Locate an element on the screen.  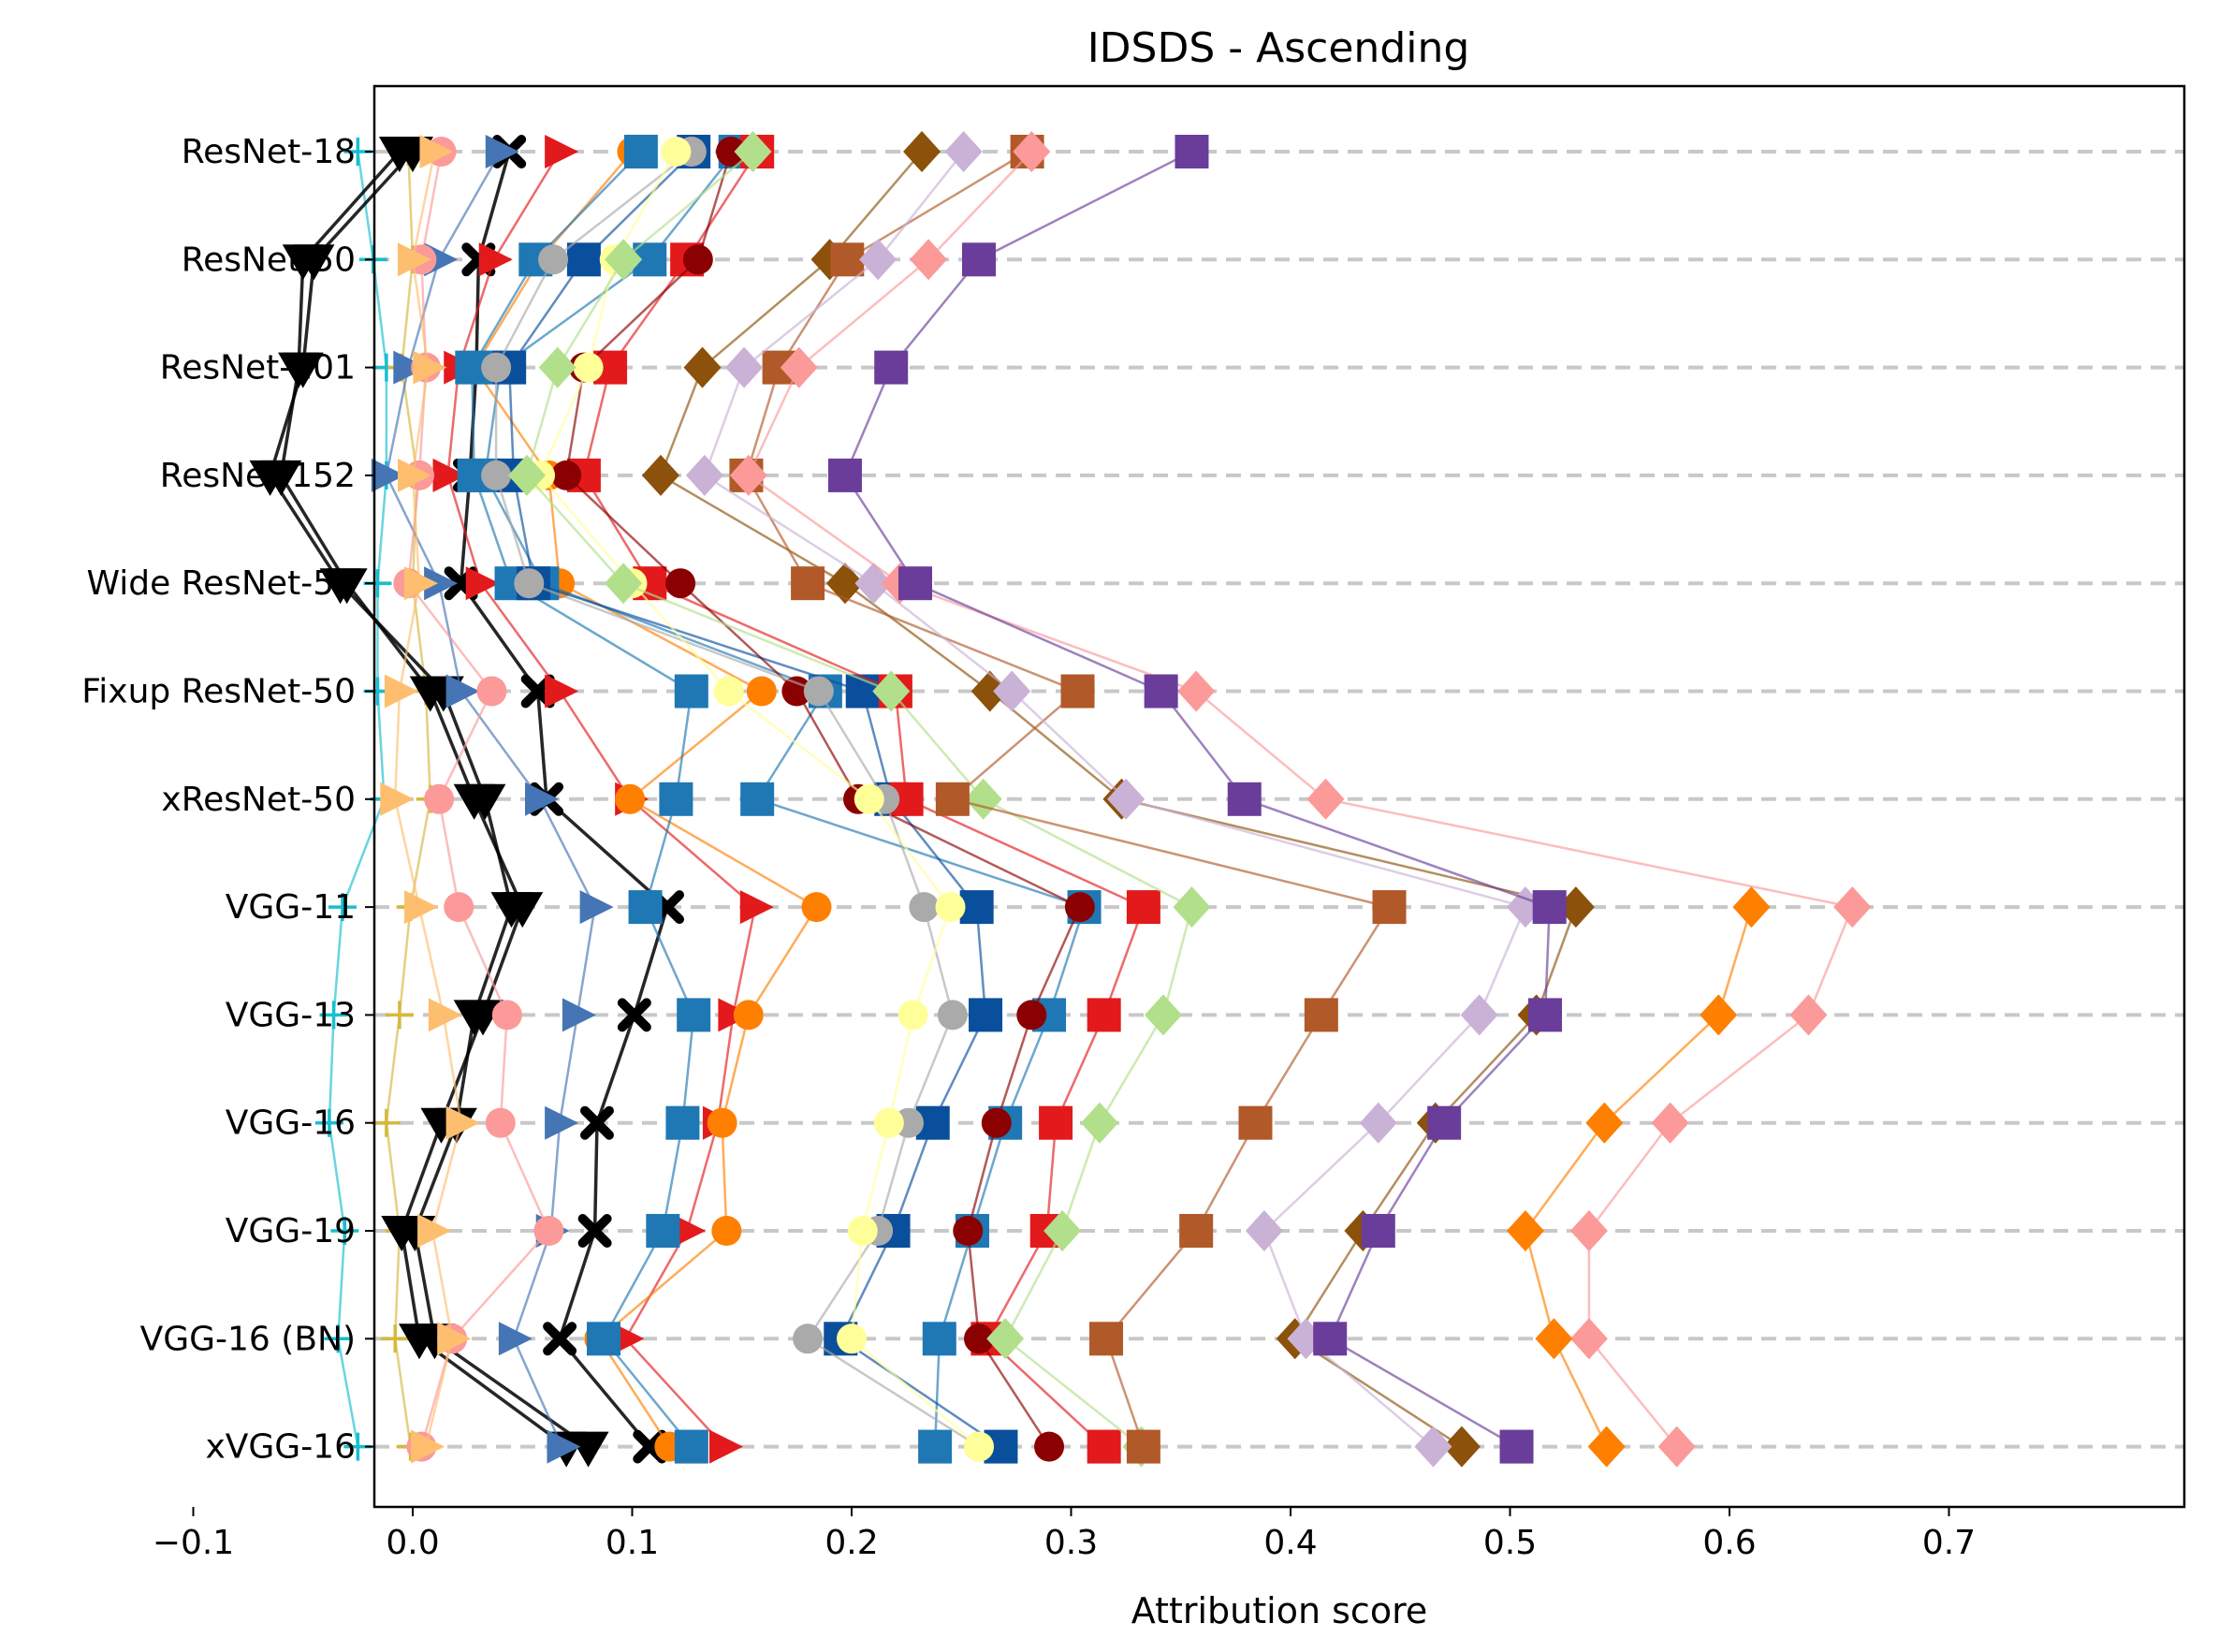
y-tick-label: xVGG-16 is located at coordinates (281, 1448).